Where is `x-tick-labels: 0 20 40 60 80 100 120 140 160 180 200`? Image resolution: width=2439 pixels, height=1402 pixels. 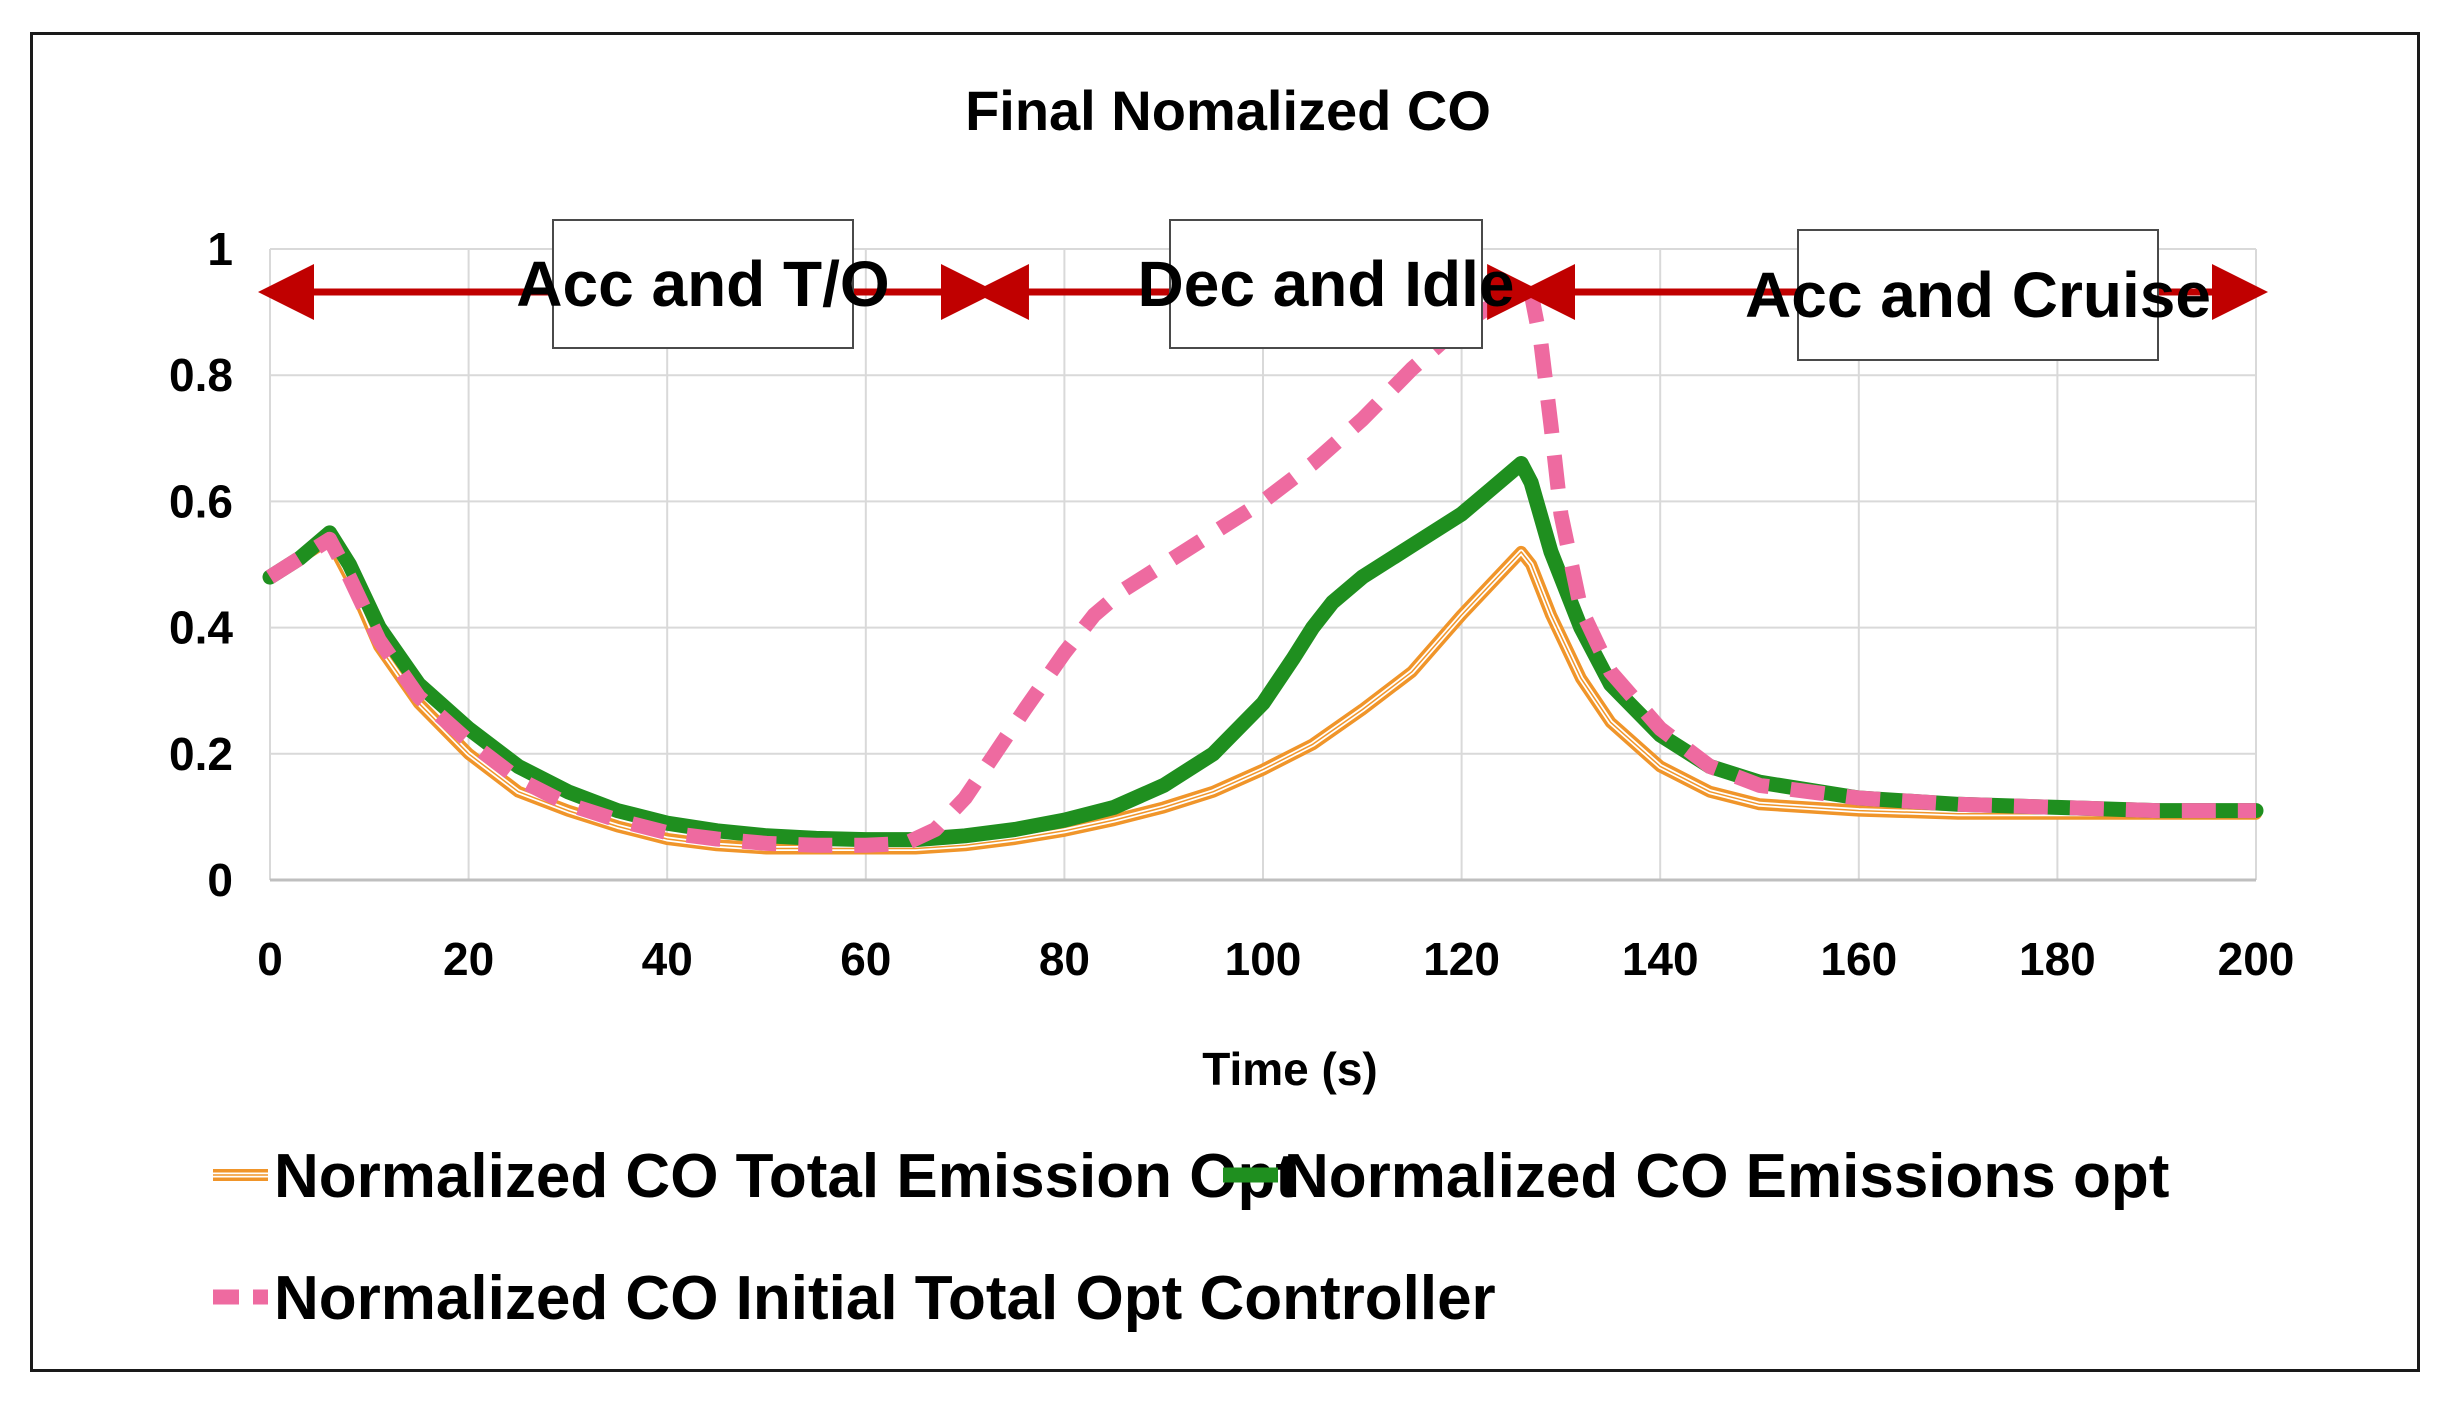
x-tick-labels: 0 20 40 60 80 100 120 140 160 180 200 is located at coordinates (1275, 959).